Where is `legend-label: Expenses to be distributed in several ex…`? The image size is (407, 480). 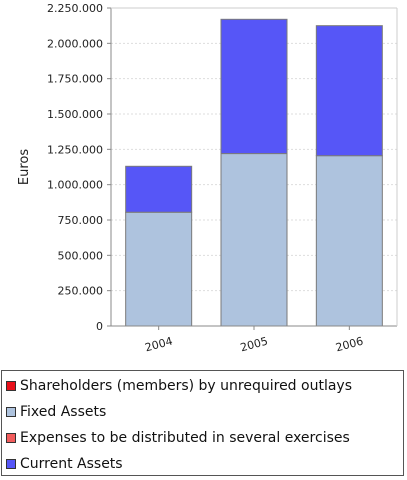 legend-label: Expenses to be distributed in several ex… is located at coordinates (185, 438).